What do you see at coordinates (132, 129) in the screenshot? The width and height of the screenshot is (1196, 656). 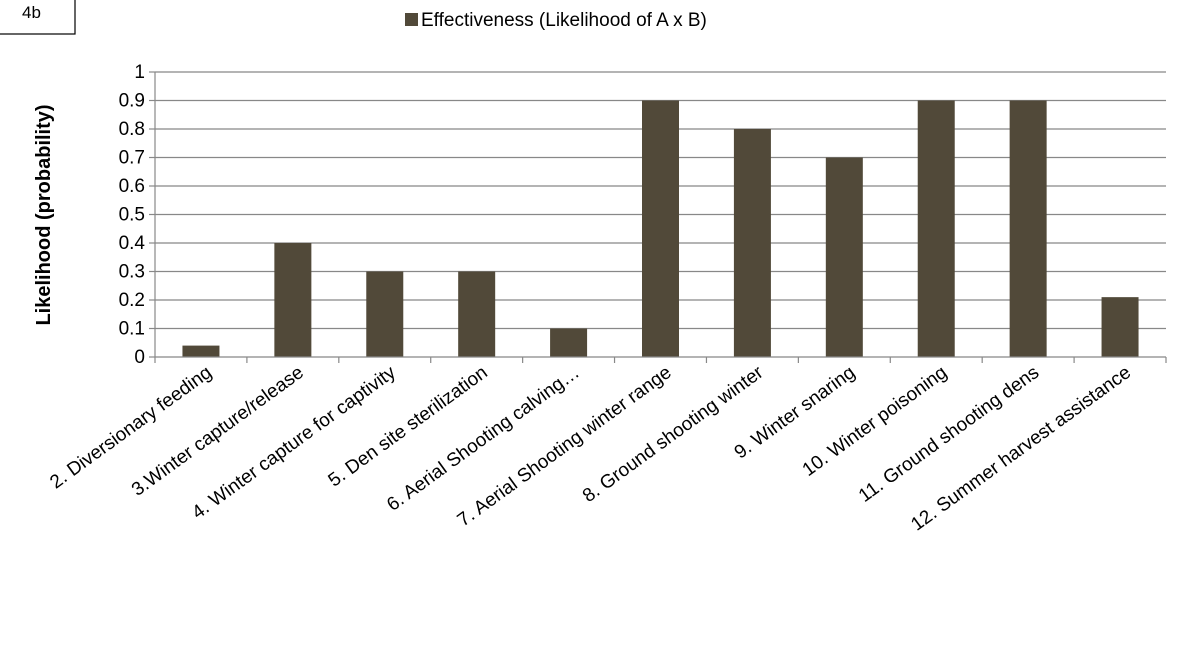 I see `y-tick-label: 0.8` at bounding box center [132, 129].